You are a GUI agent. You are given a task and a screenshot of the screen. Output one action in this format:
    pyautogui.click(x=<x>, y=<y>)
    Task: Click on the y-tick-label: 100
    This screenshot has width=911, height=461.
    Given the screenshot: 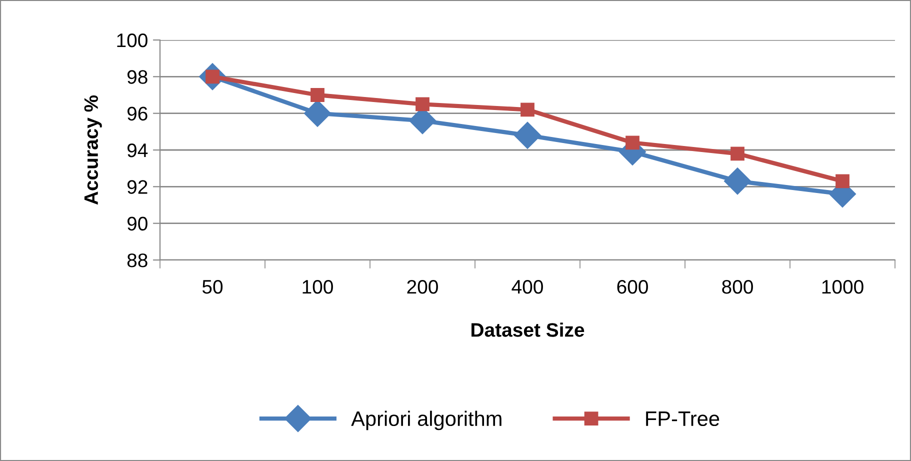 What is the action you would take?
    pyautogui.click(x=132, y=40)
    